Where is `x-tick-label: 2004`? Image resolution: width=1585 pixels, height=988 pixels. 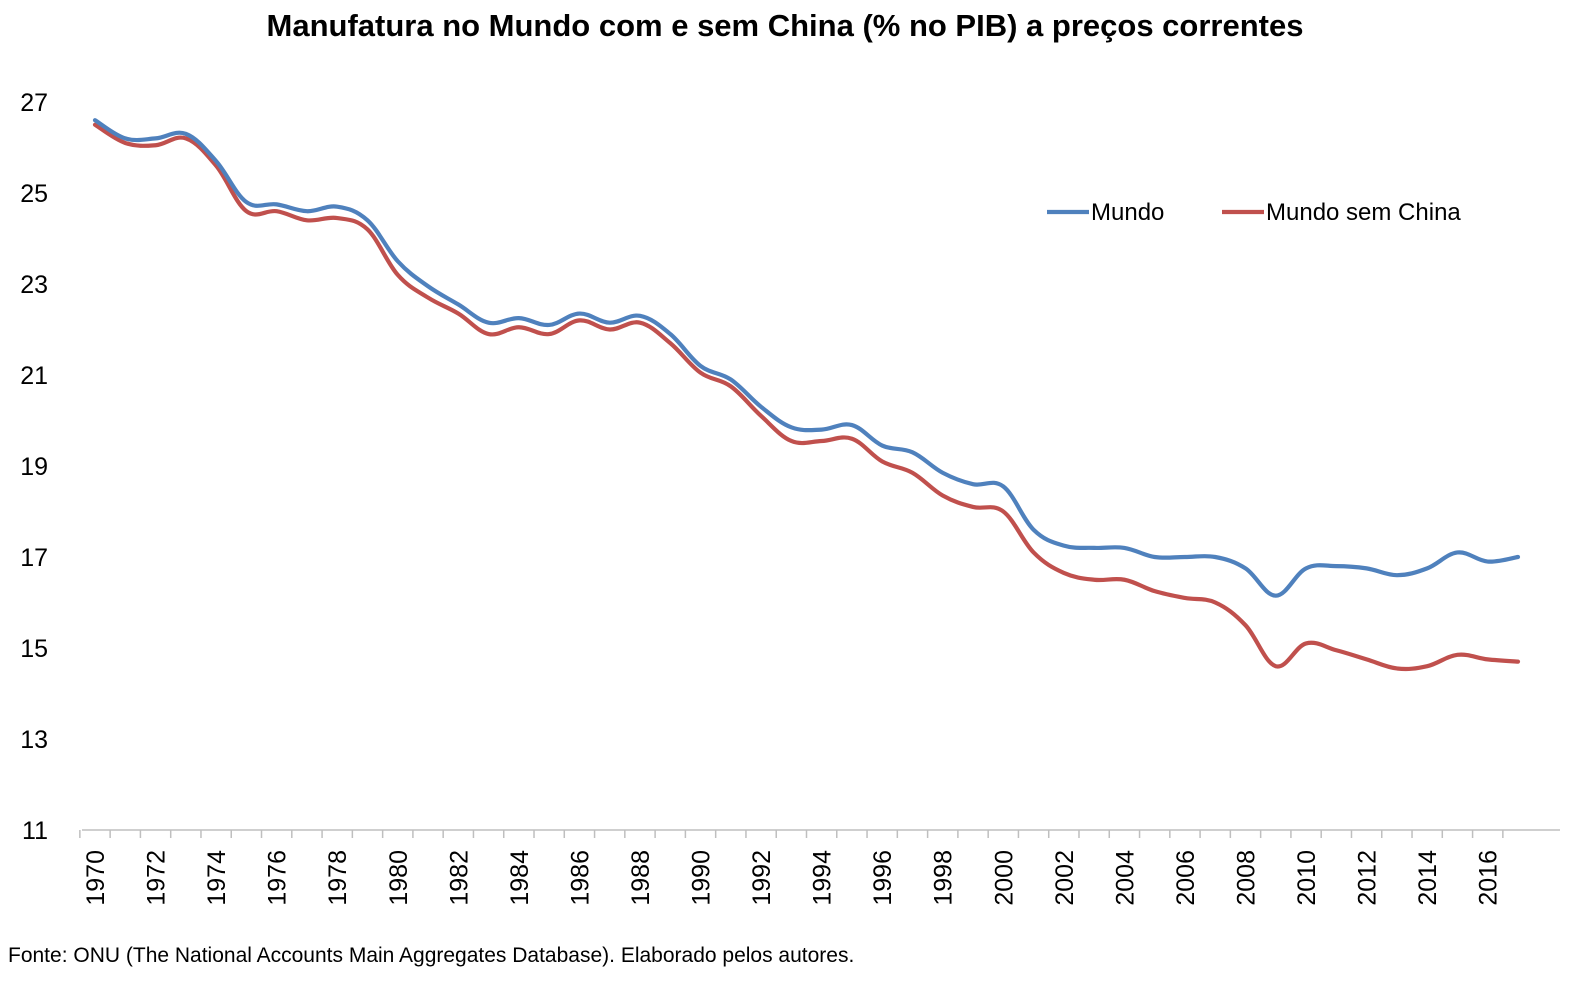
x-tick-label: 2004 is located at coordinates (1125, 878).